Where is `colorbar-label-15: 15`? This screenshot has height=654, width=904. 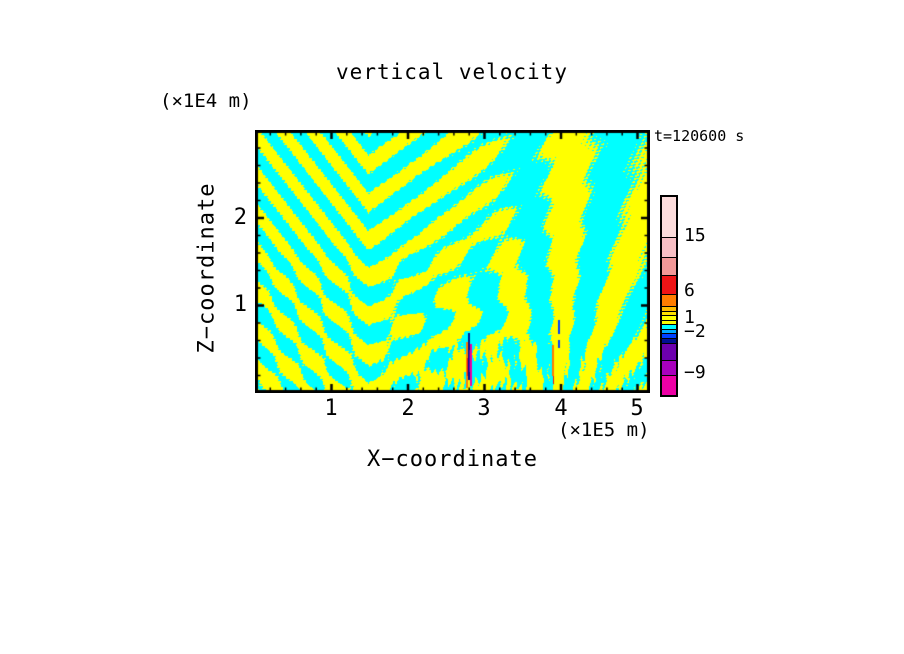 colorbar-label-15: 15 is located at coordinates (695, 235).